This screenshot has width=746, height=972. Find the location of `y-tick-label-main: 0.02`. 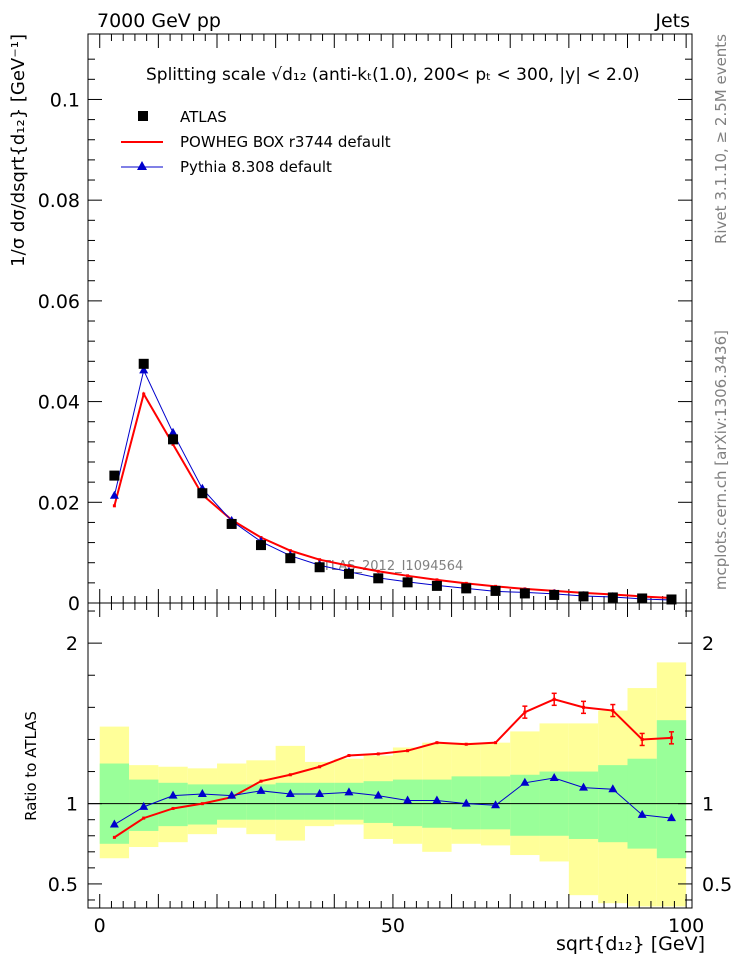

y-tick-label-main: 0.02 is located at coordinates (59, 503).